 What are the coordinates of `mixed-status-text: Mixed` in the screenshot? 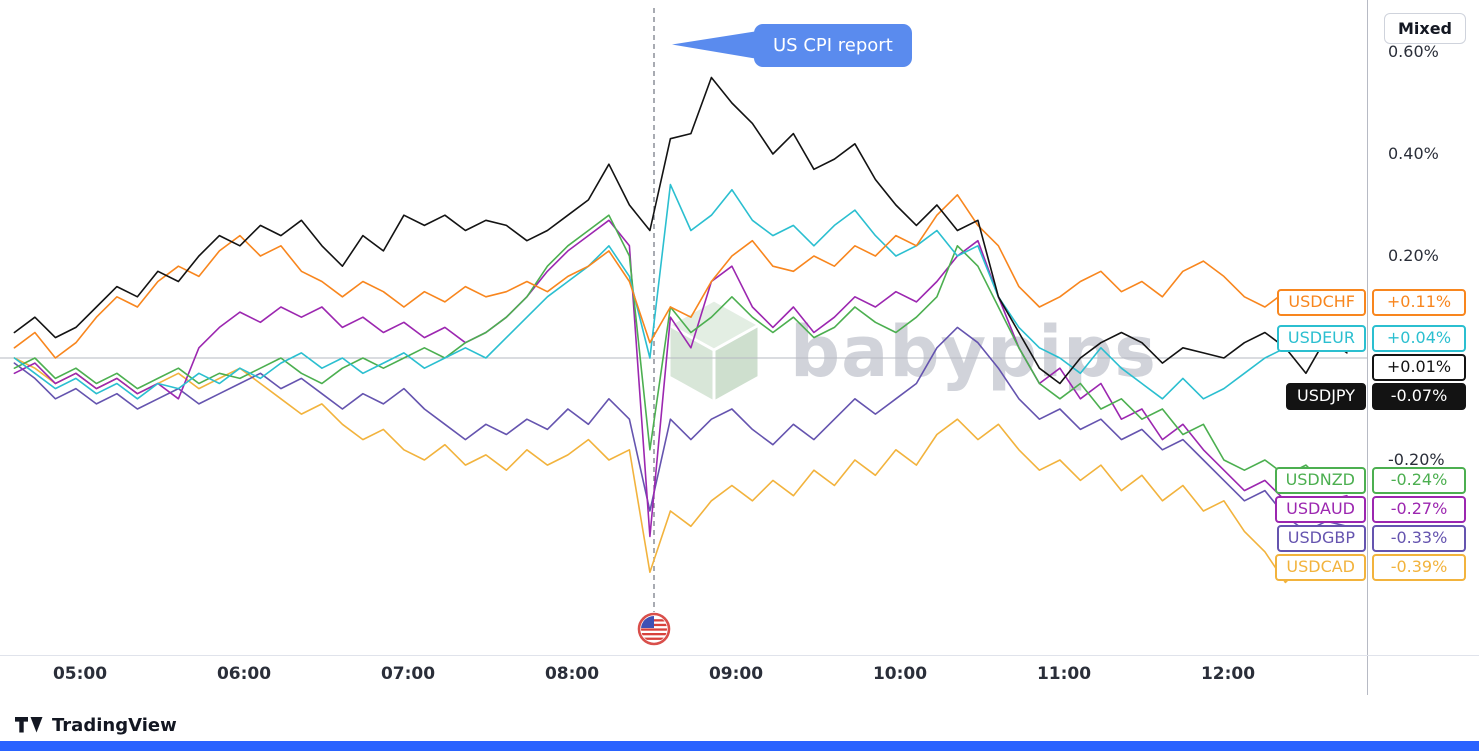 It's located at (1424, 28).